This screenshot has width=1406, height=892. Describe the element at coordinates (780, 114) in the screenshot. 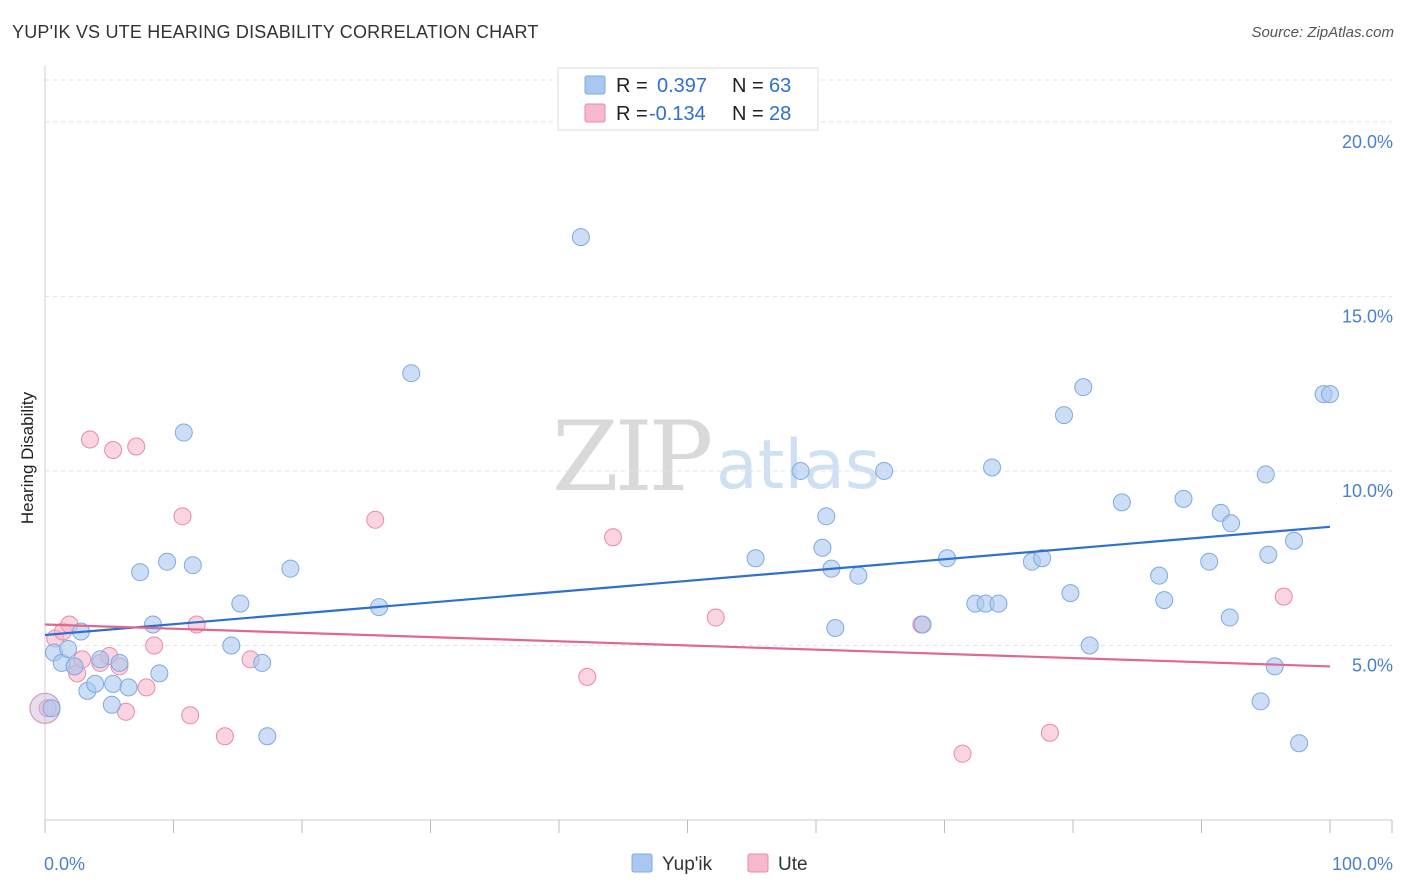

I see `legend-n-value-ute: 28` at that location.